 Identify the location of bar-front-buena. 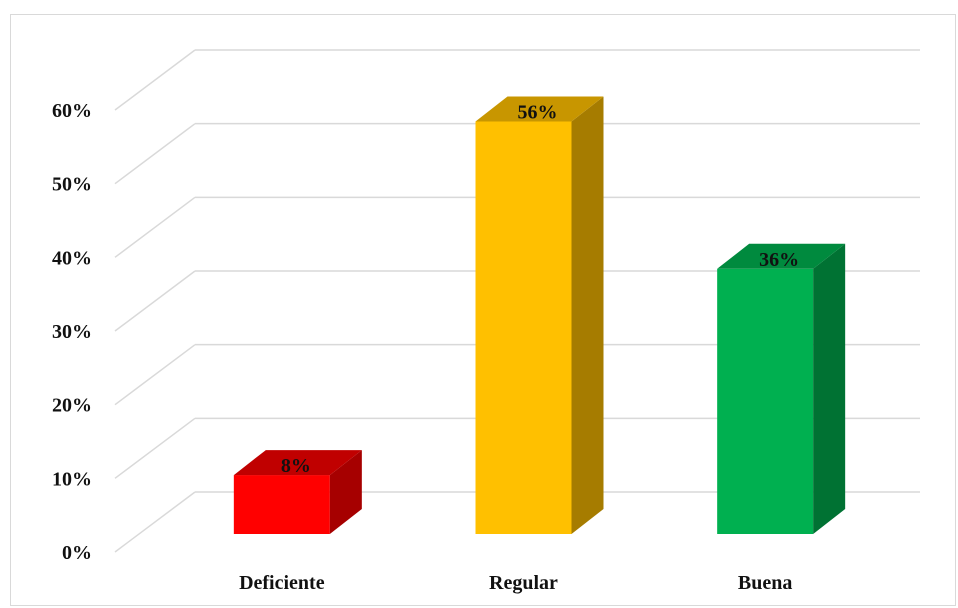
(765, 401).